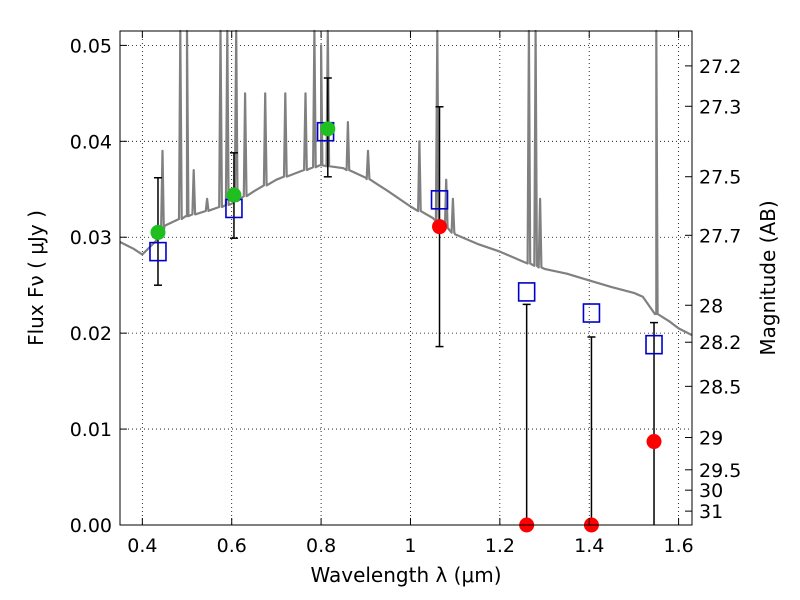  Describe the element at coordinates (405, 575) in the screenshot. I see `x-axis-label: Wavelength λ (μm)` at that location.